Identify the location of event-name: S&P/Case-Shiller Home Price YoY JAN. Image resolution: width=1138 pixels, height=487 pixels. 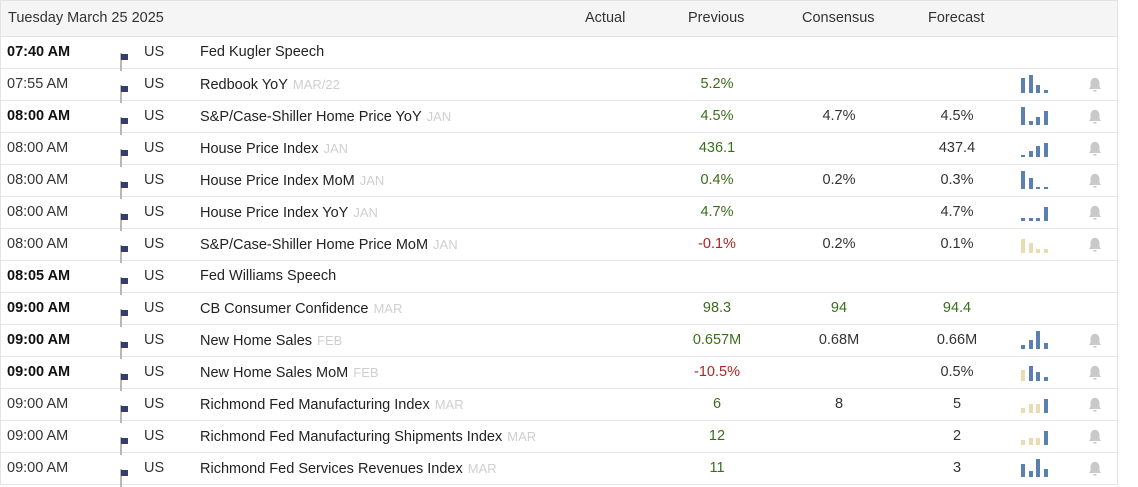
(325, 116).